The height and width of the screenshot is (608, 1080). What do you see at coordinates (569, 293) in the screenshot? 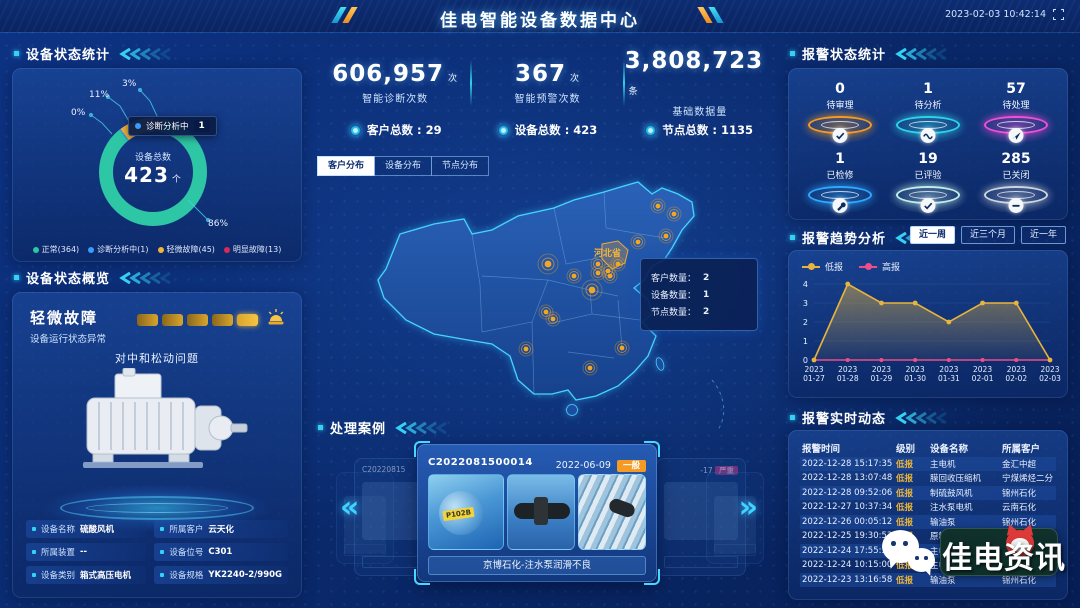
I see `province-borders` at bounding box center [569, 293].